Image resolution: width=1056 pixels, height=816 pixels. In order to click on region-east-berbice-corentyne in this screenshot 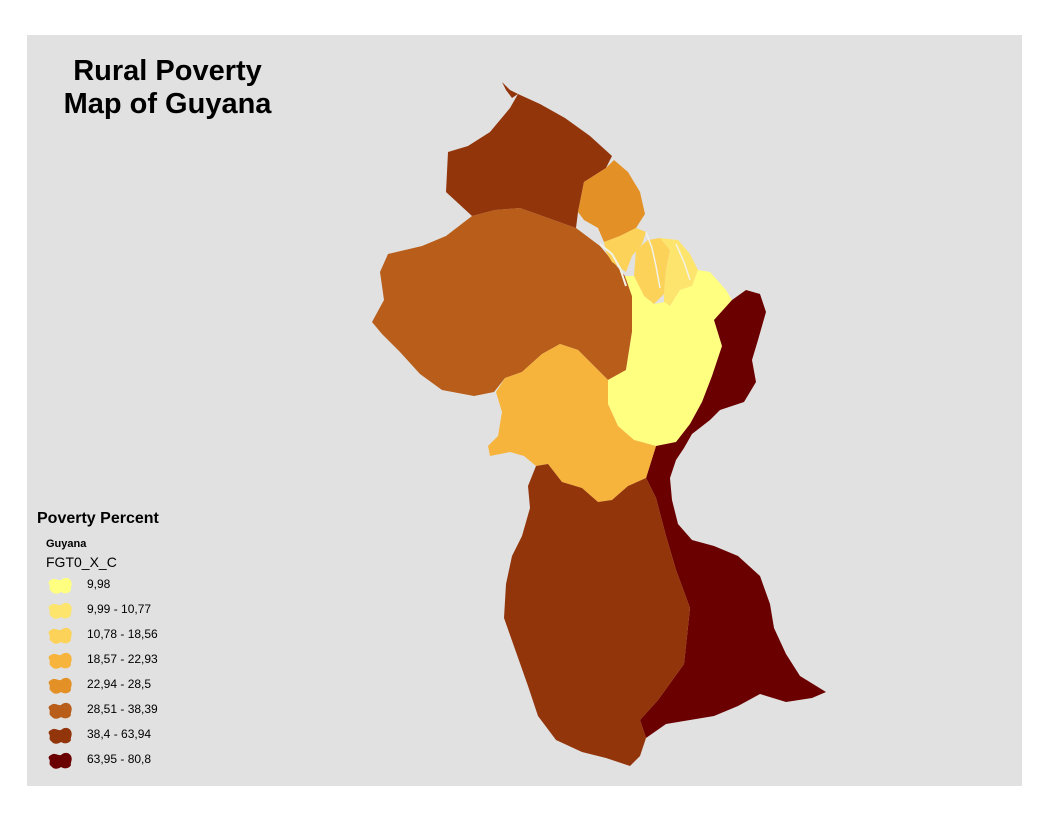, I will do `click(733, 514)`.